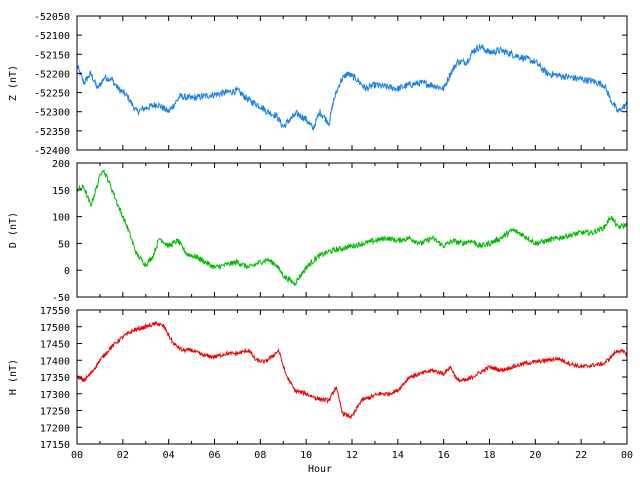 The height and width of the screenshot is (480, 640). What do you see at coordinates (13, 377) in the screenshot?
I see `h-y-axis-label: H (nT)` at bounding box center [13, 377].